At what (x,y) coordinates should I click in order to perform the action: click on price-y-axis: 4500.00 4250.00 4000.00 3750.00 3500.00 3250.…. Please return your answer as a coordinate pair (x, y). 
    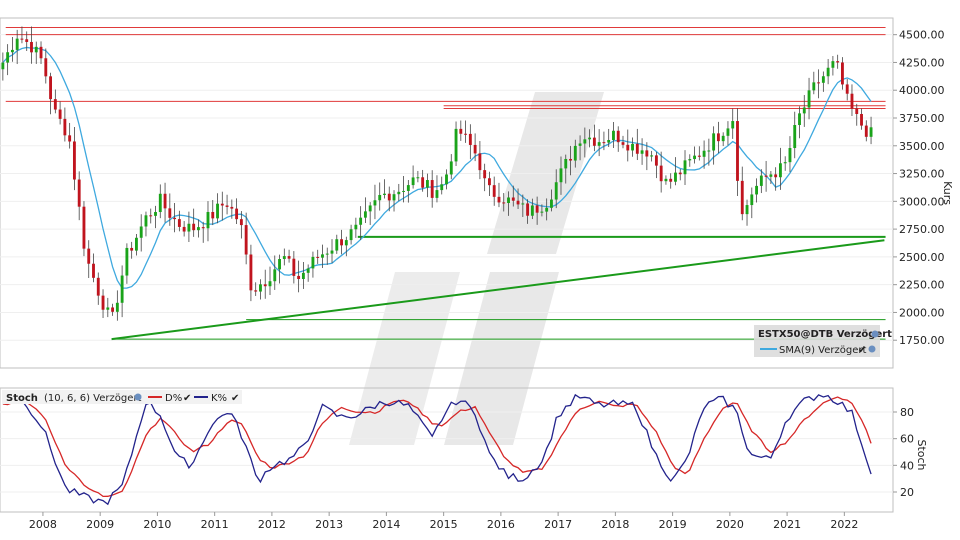
    Looking at the image, I should click on (919, 188).